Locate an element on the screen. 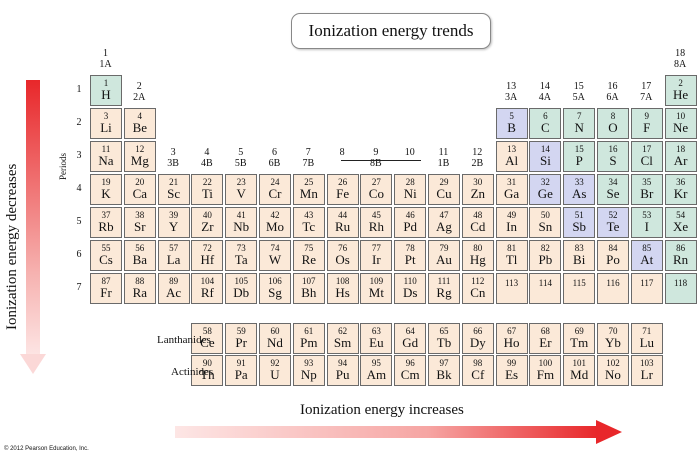  atomic-number: 17 is located at coordinates (647, 149).